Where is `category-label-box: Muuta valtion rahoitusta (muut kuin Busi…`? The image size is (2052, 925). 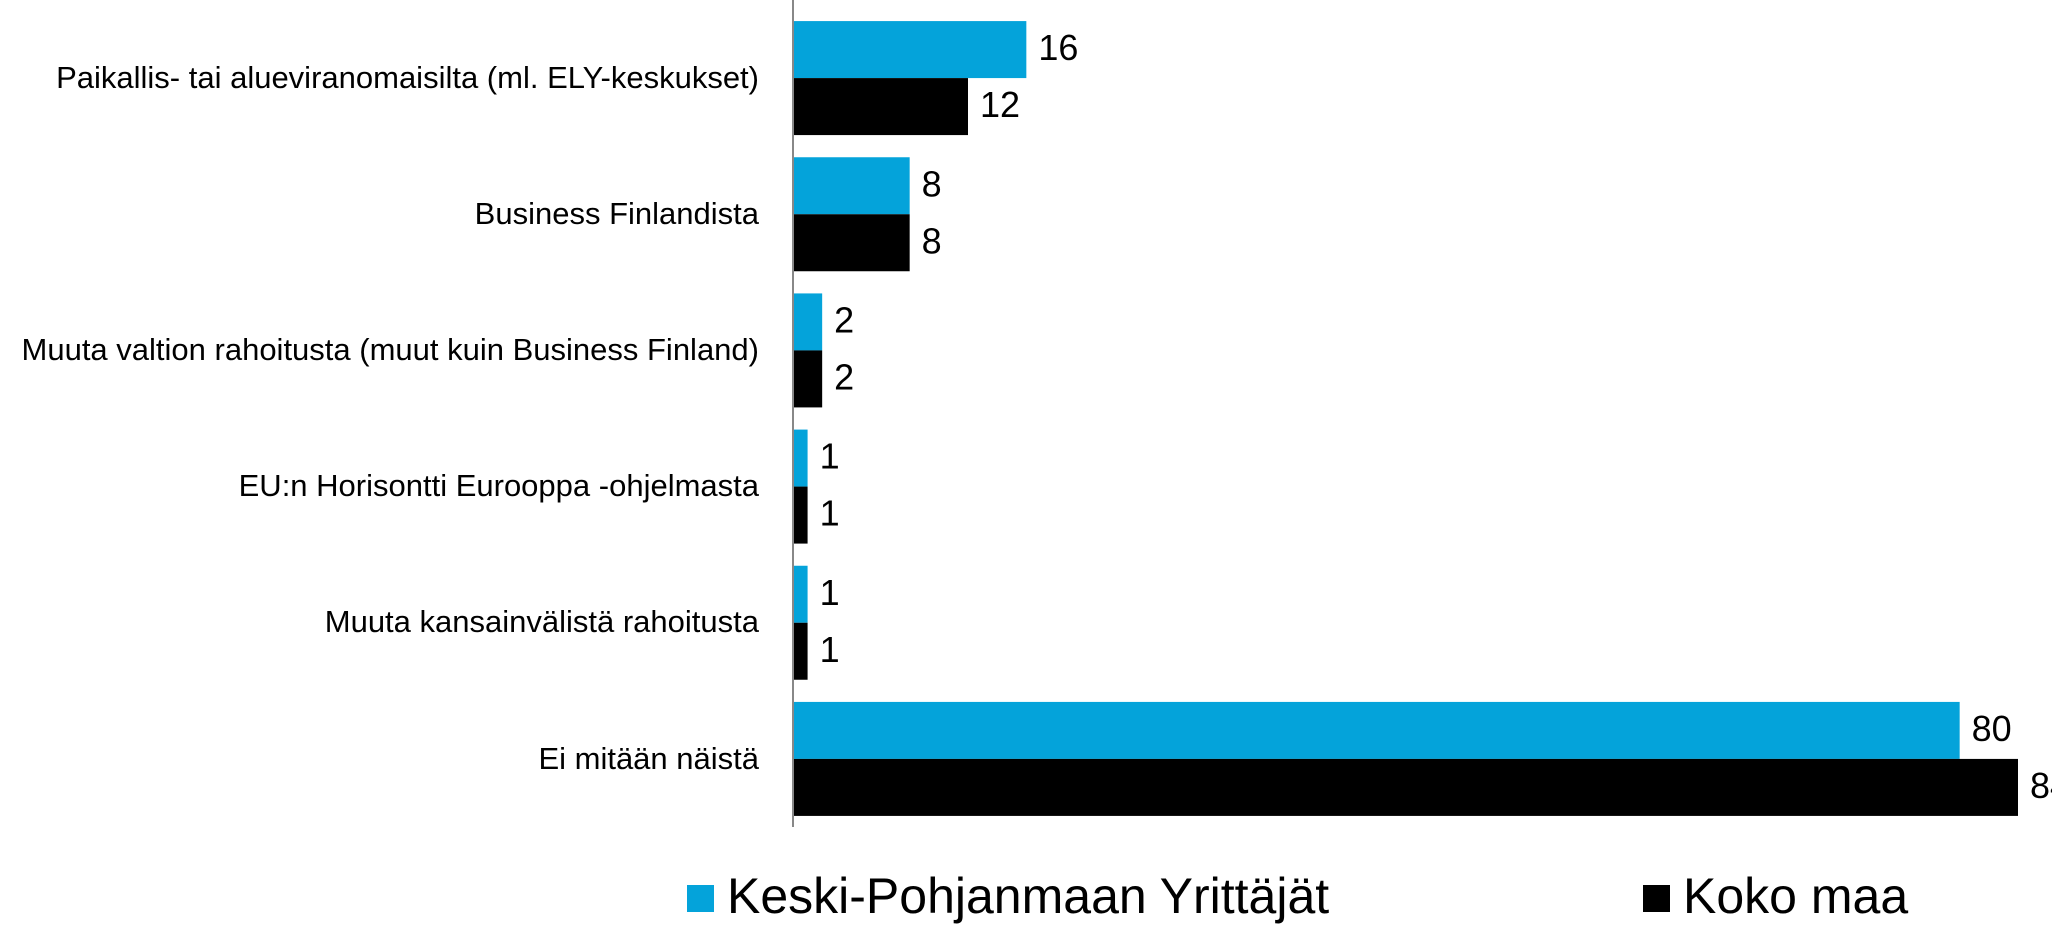 category-label-box: Muuta valtion rahoitusta (muut kuin Busi… is located at coordinates (390, 350).